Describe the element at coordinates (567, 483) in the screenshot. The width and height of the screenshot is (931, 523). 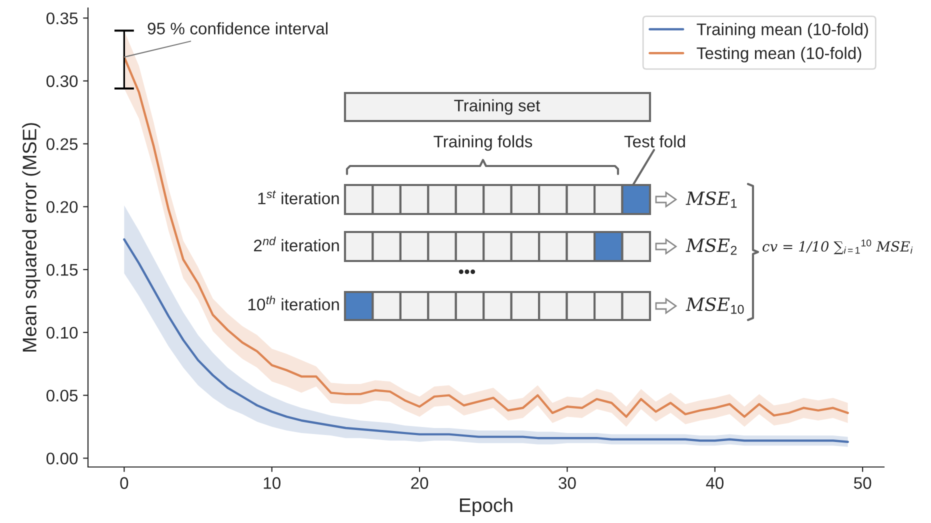
I see `x-tick-label: 30` at that location.